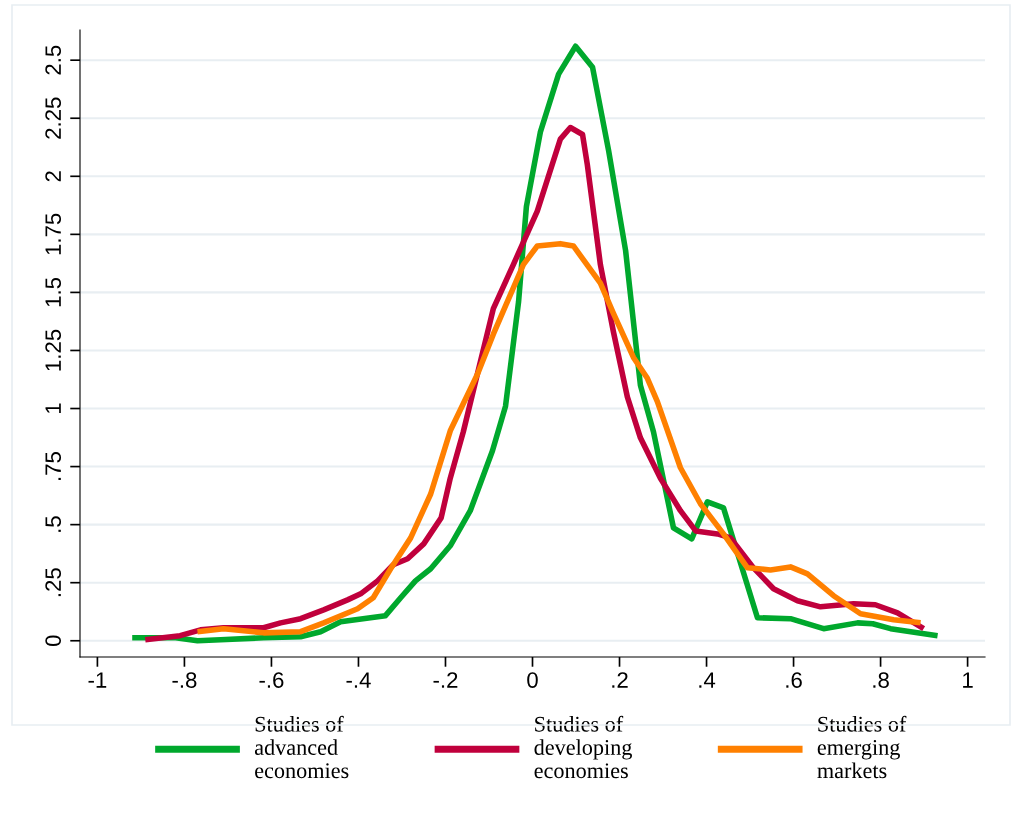  I want to click on x-tick-label: .6, so click(794, 680).